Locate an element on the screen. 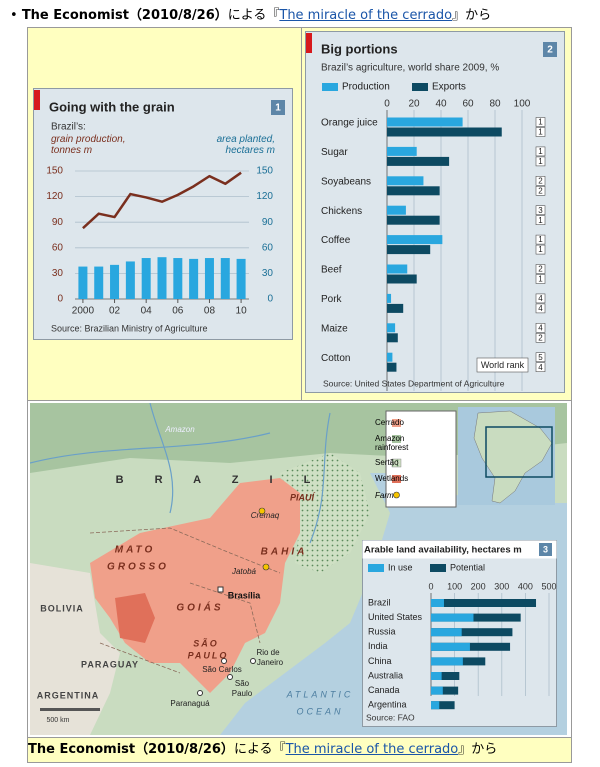  map-label: 500 km is located at coordinates (58, 720).